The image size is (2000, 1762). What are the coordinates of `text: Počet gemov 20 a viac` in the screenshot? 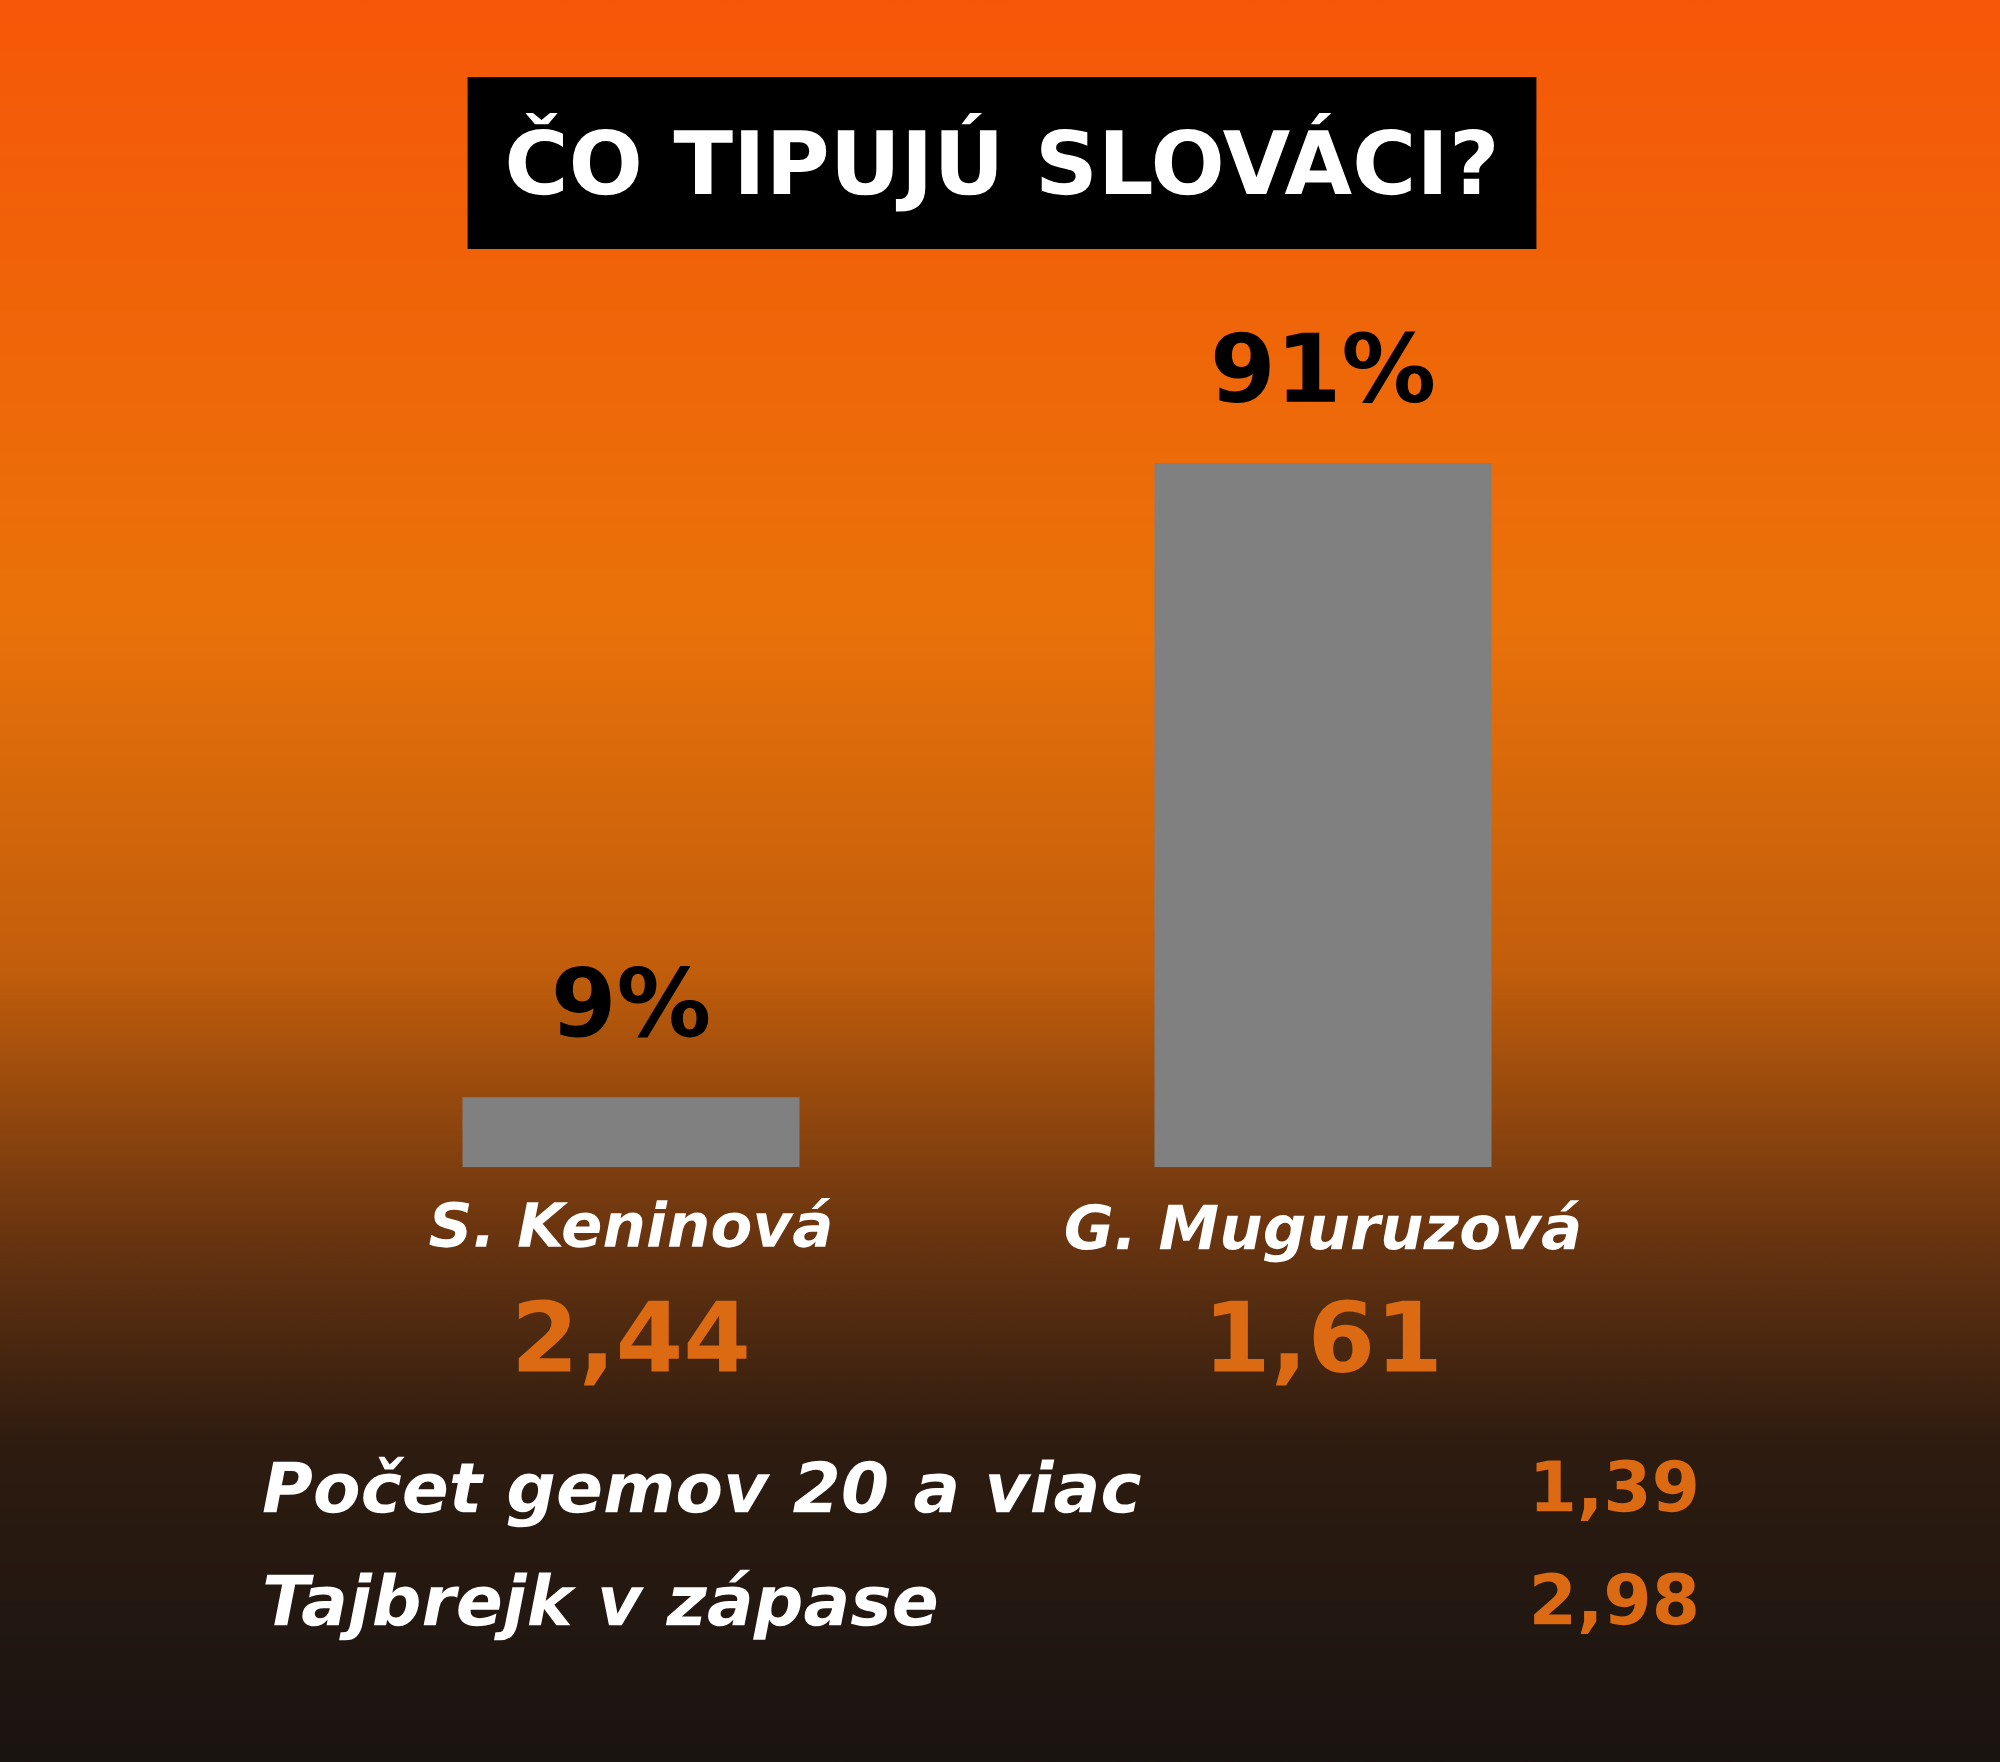 It's located at (702, 1492).